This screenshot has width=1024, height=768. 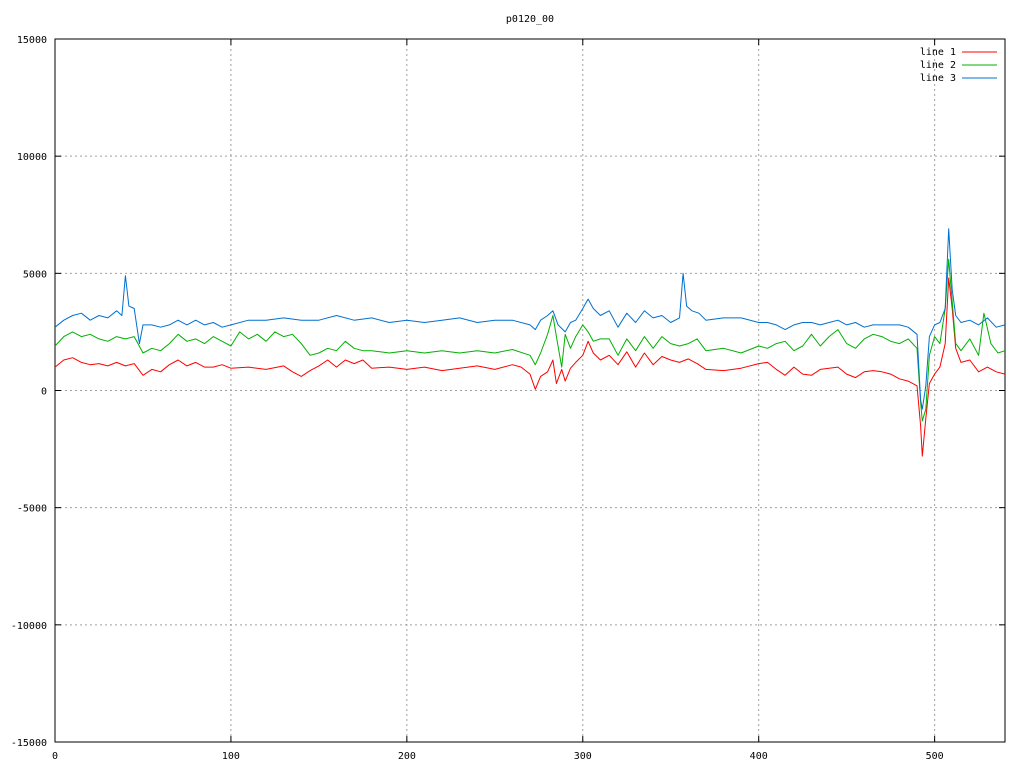 What do you see at coordinates (759, 756) in the screenshot?
I see `x-tick-label: 400` at bounding box center [759, 756].